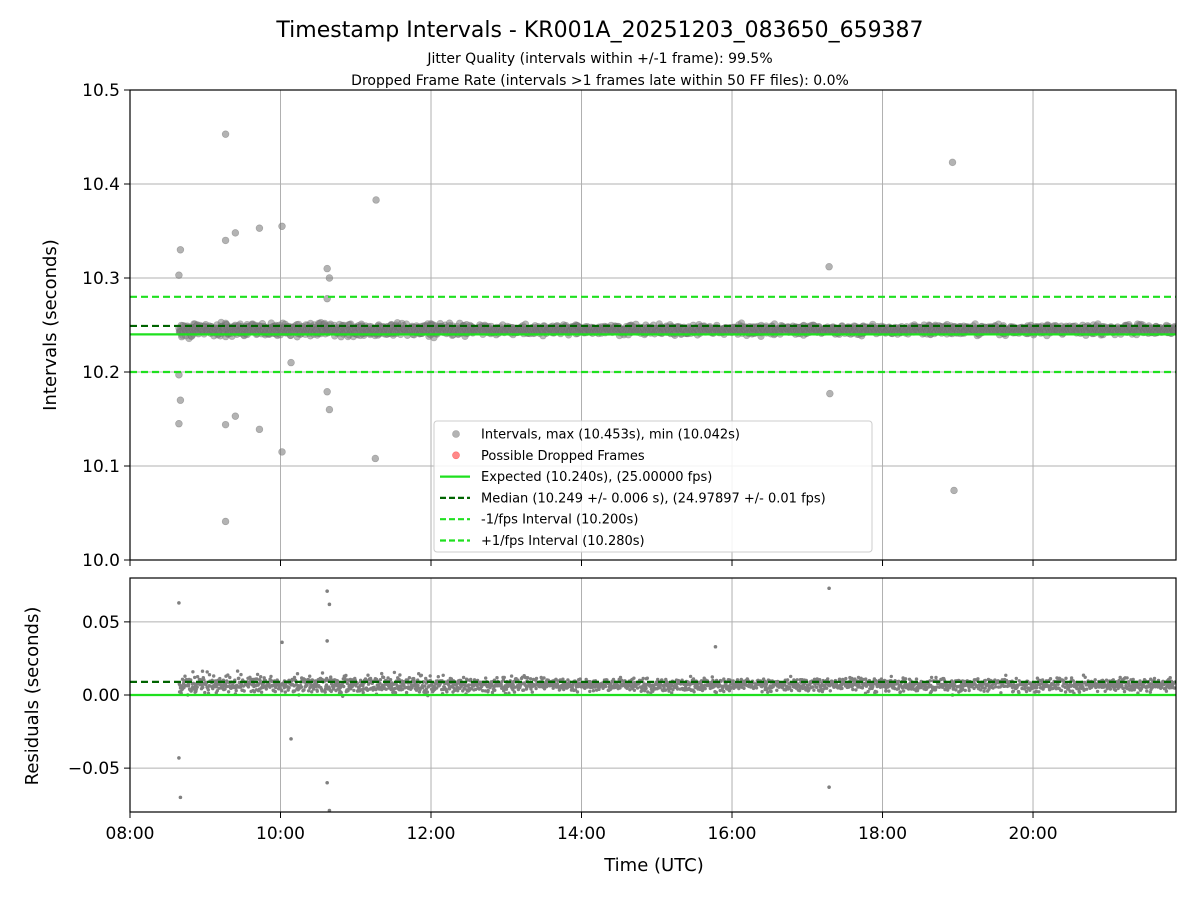  Describe the element at coordinates (101, 373) in the screenshot. I see `y-tick-label: 10.2` at that location.